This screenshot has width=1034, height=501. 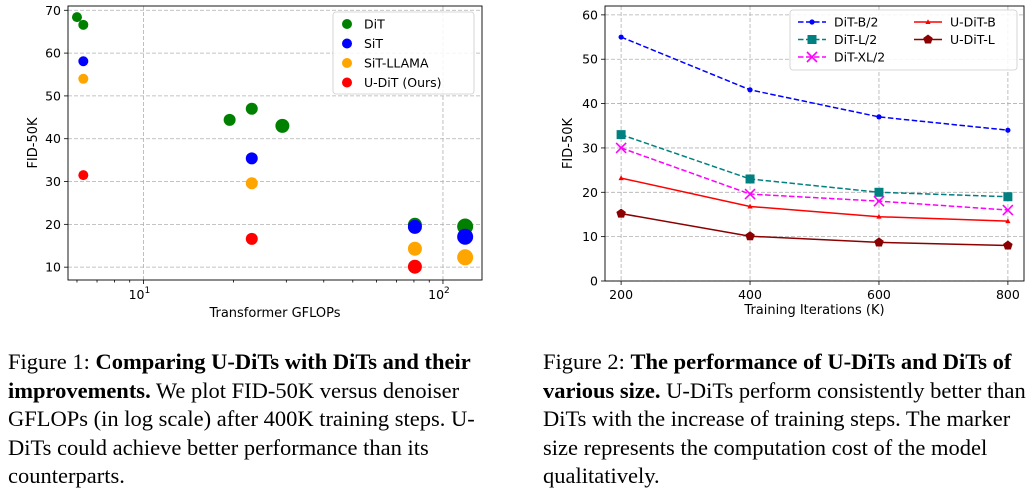 I want to click on legend-label-dit-xl-2: DiT-XL/2, so click(x=859, y=57).